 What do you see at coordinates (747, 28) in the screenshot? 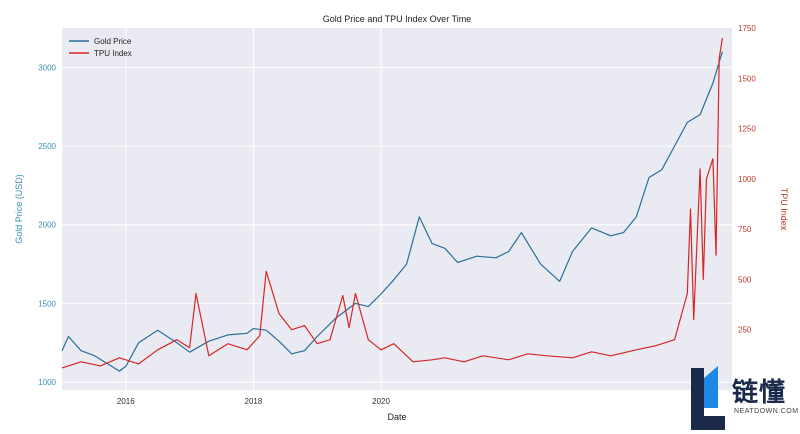
I see `y-right-tick-label: 1750` at bounding box center [747, 28].